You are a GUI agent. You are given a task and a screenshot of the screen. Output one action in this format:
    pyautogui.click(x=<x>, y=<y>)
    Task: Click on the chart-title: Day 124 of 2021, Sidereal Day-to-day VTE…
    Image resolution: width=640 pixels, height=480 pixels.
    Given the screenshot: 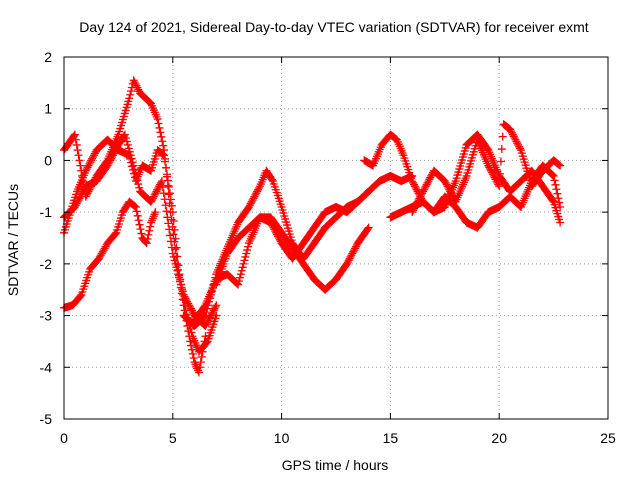 What is the action you would take?
    pyautogui.click(x=333, y=27)
    